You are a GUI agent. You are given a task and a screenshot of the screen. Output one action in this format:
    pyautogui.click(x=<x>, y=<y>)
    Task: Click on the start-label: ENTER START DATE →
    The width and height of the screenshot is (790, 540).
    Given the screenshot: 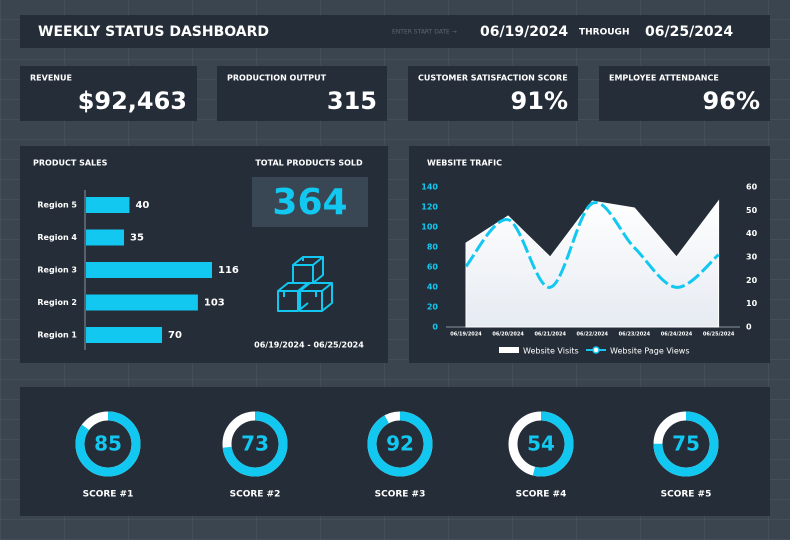 What is the action you would take?
    pyautogui.click(x=424, y=32)
    